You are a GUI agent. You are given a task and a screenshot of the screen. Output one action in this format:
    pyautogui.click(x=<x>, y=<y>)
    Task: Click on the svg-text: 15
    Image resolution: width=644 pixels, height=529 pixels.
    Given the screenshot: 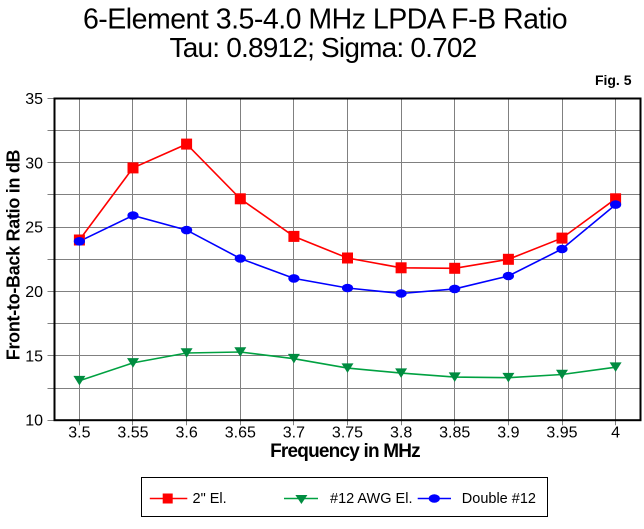 What is the action you would take?
    pyautogui.click(x=34, y=356)
    